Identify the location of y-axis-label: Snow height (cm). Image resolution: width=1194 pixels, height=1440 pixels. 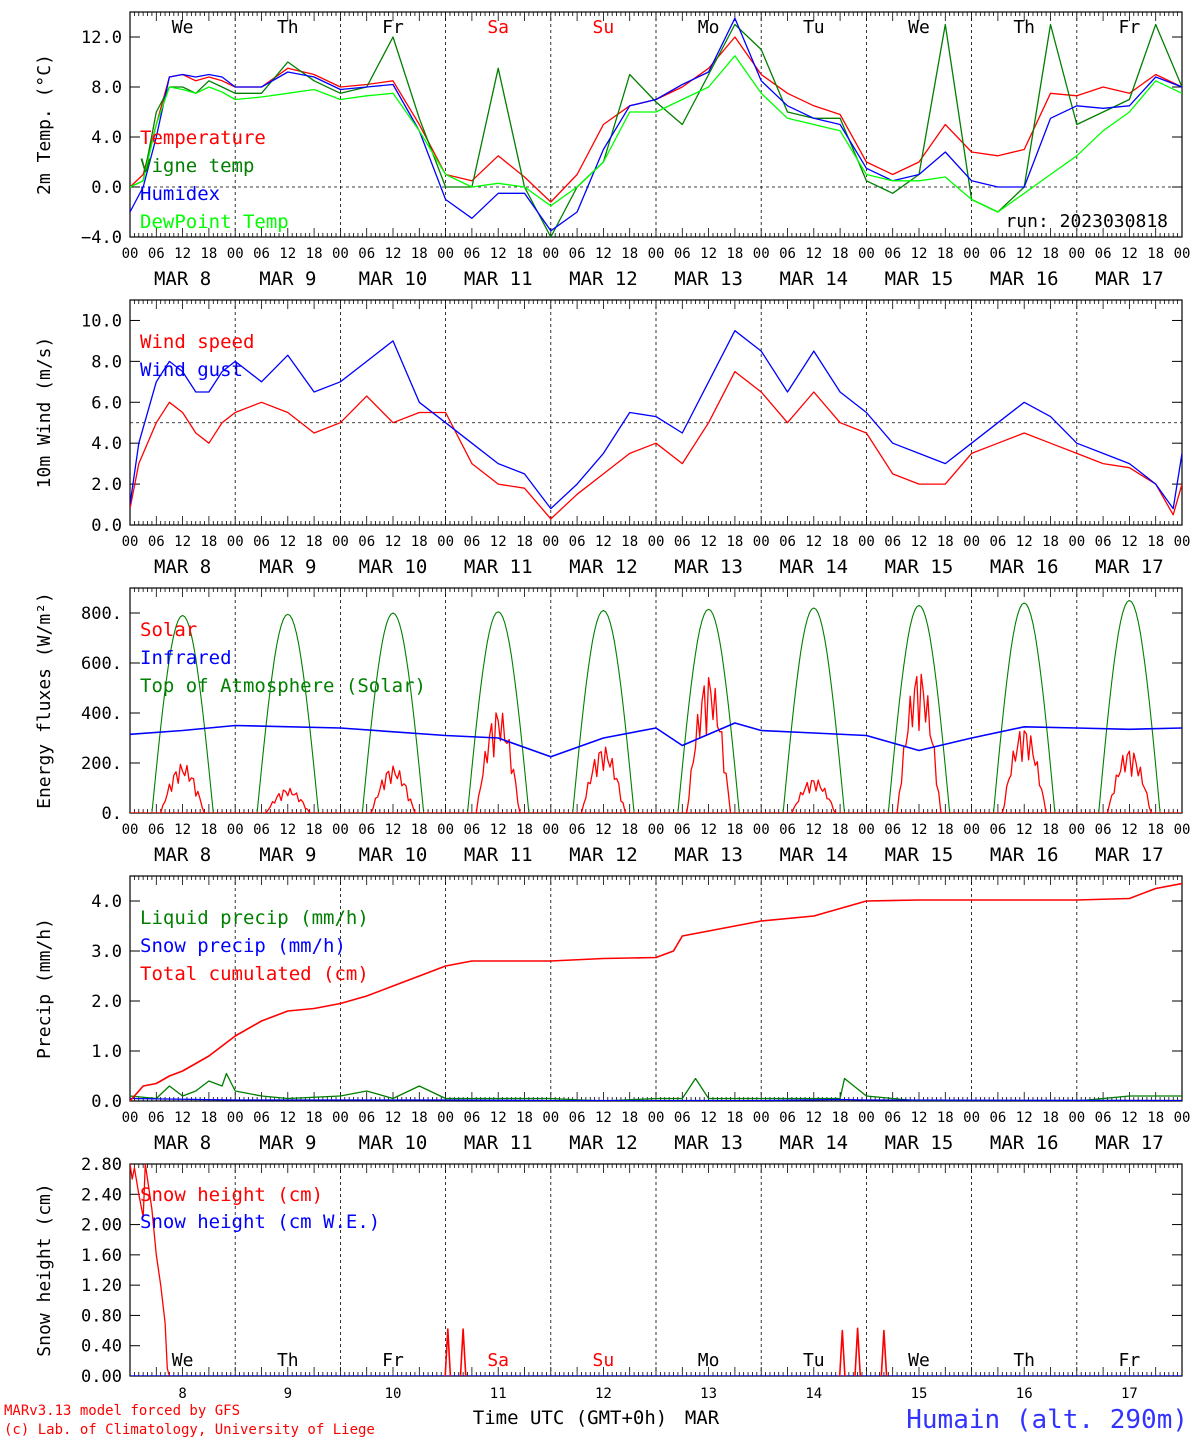
(44, 1269).